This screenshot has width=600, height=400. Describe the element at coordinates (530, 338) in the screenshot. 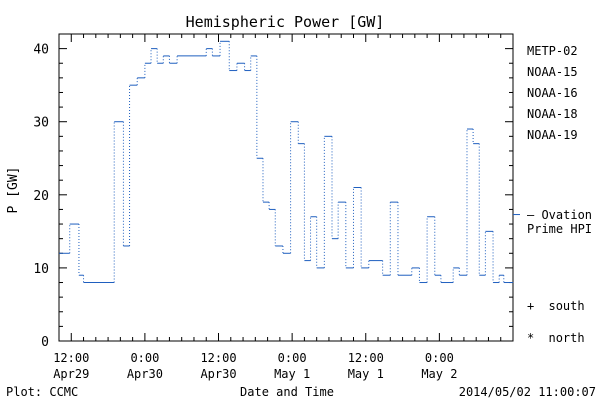

I see `marker-north-symbol: *` at that location.